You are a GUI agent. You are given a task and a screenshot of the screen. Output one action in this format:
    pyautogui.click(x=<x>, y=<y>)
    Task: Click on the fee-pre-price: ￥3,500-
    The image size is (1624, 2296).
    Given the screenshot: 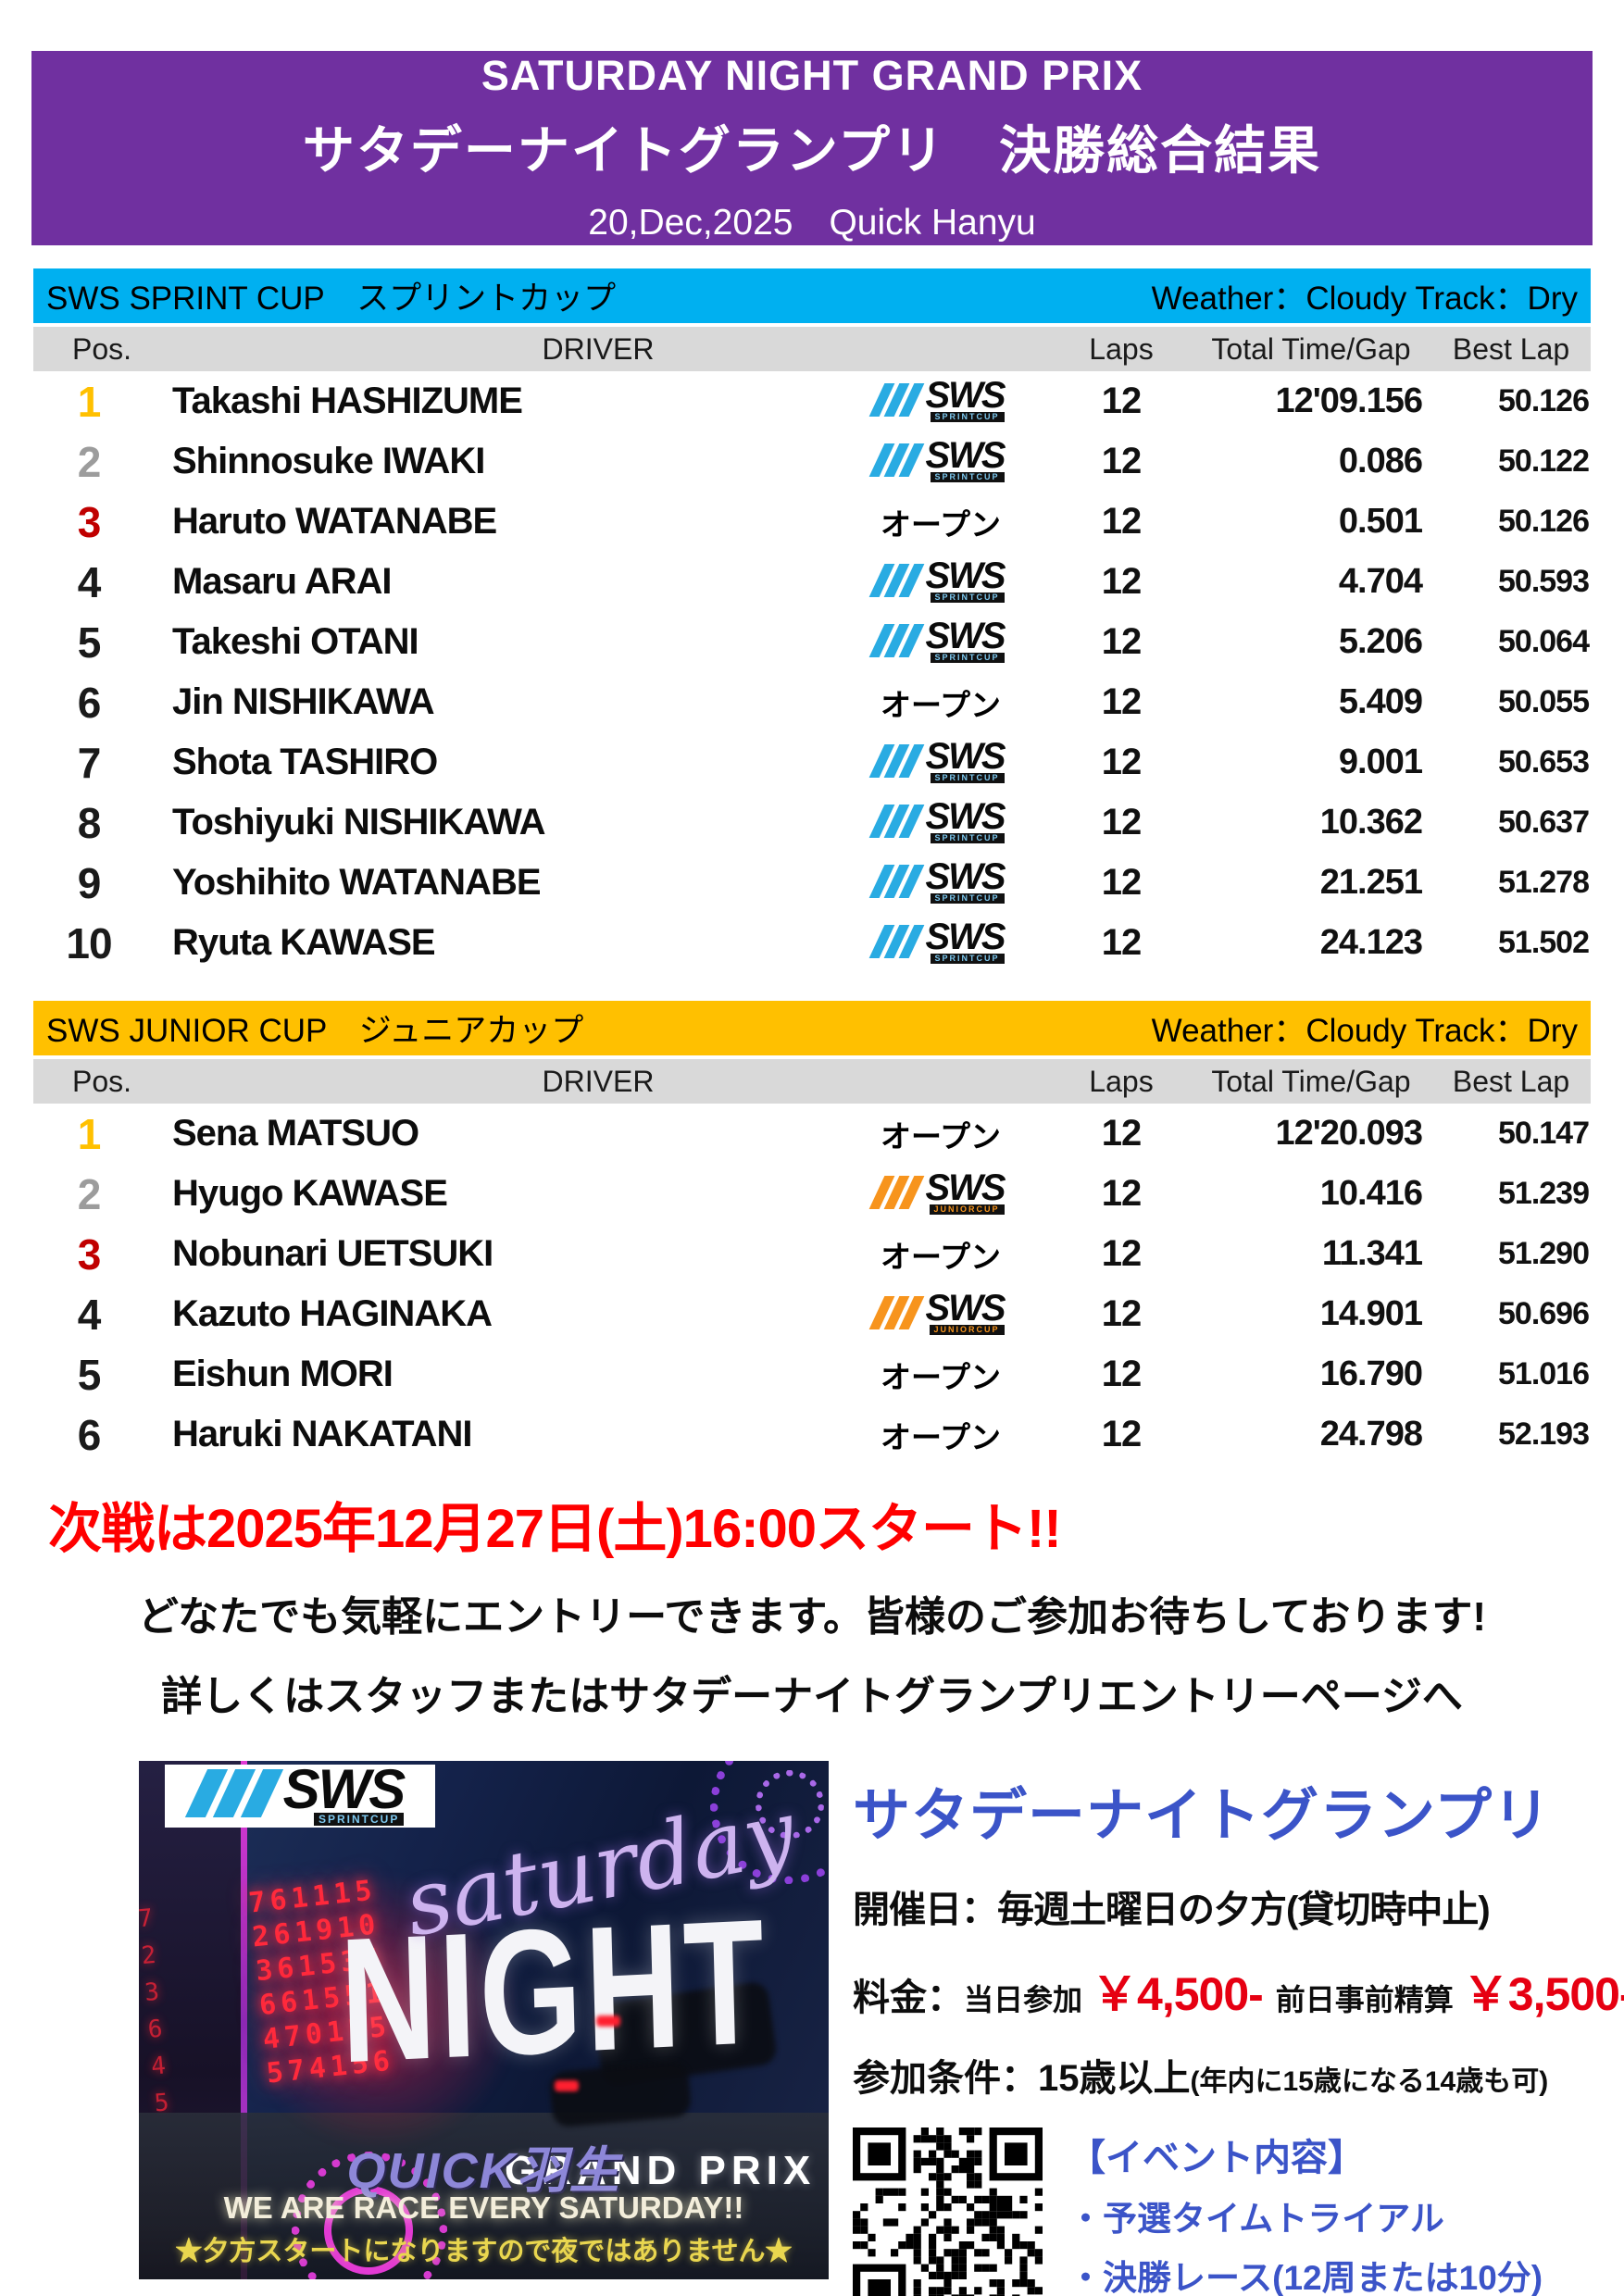 What is the action you would take?
    pyautogui.click(x=1543, y=1994)
    